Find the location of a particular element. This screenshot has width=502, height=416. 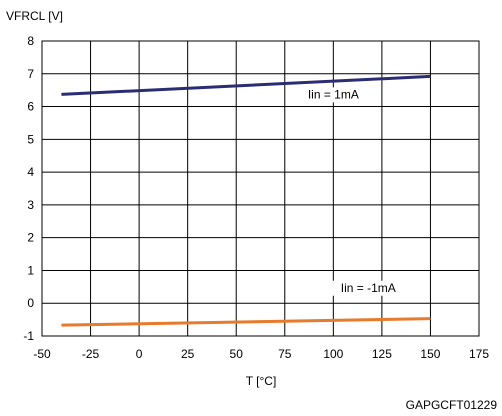

x-tick-label-8: 150 is located at coordinates (430, 354).